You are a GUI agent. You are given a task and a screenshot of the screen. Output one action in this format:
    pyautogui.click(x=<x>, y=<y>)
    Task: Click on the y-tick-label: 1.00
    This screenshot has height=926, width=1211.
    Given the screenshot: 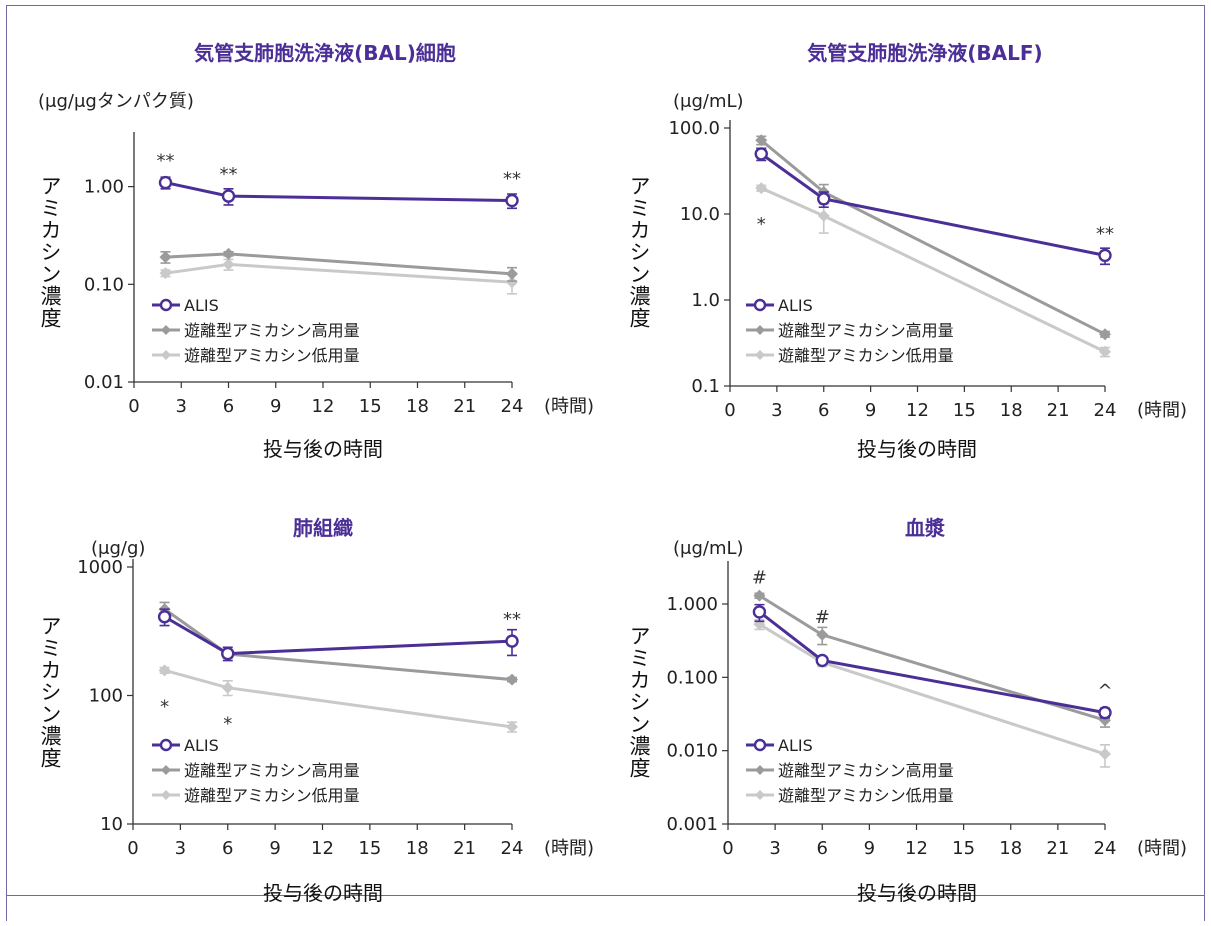 What is the action you would take?
    pyautogui.click(x=104, y=187)
    